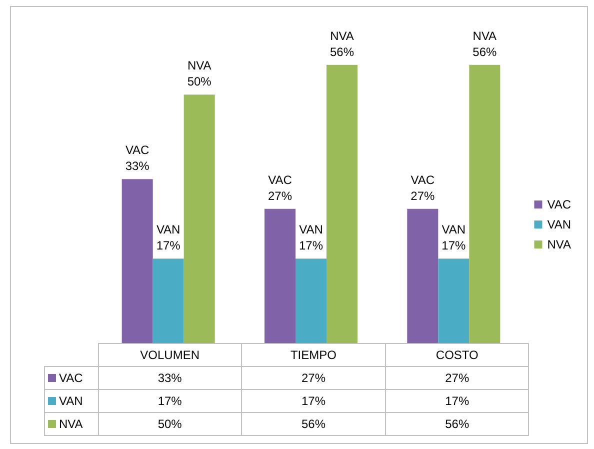  What do you see at coordinates (457, 355) in the screenshot?
I see `x-tick-label: COSTO` at bounding box center [457, 355].